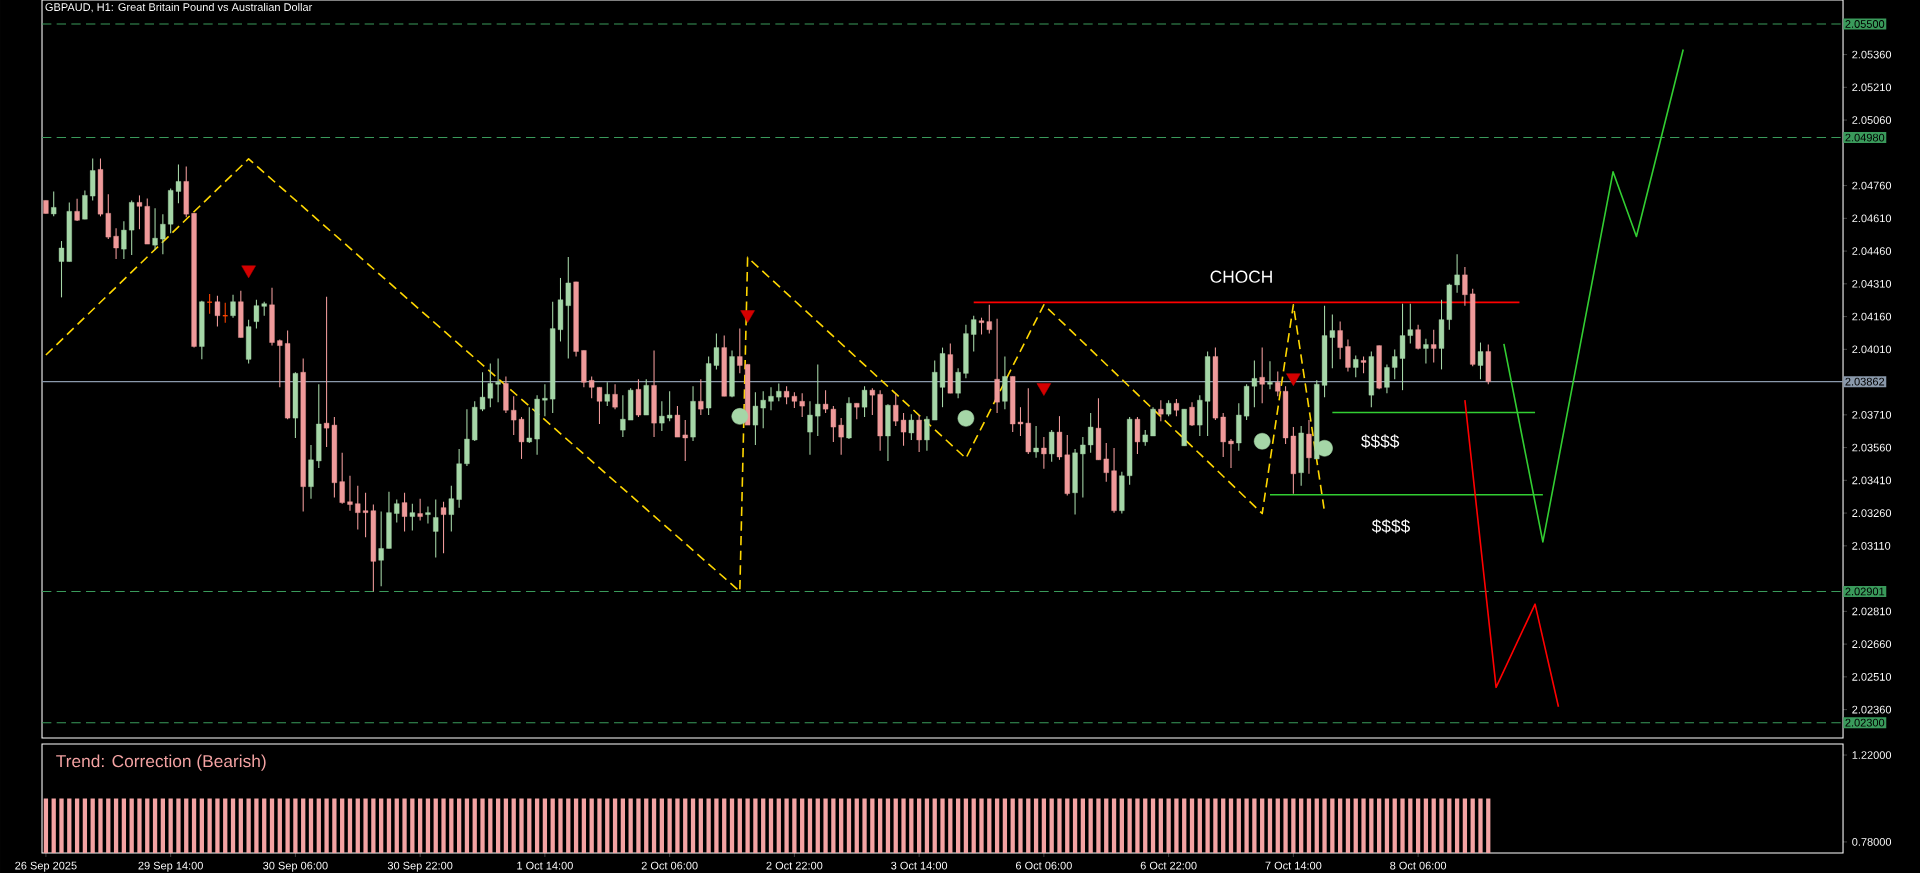 This screenshot has width=1920, height=873. Describe the element at coordinates (1865, 722) in the screenshot. I see `ref-line-label: 2.02300` at that location.